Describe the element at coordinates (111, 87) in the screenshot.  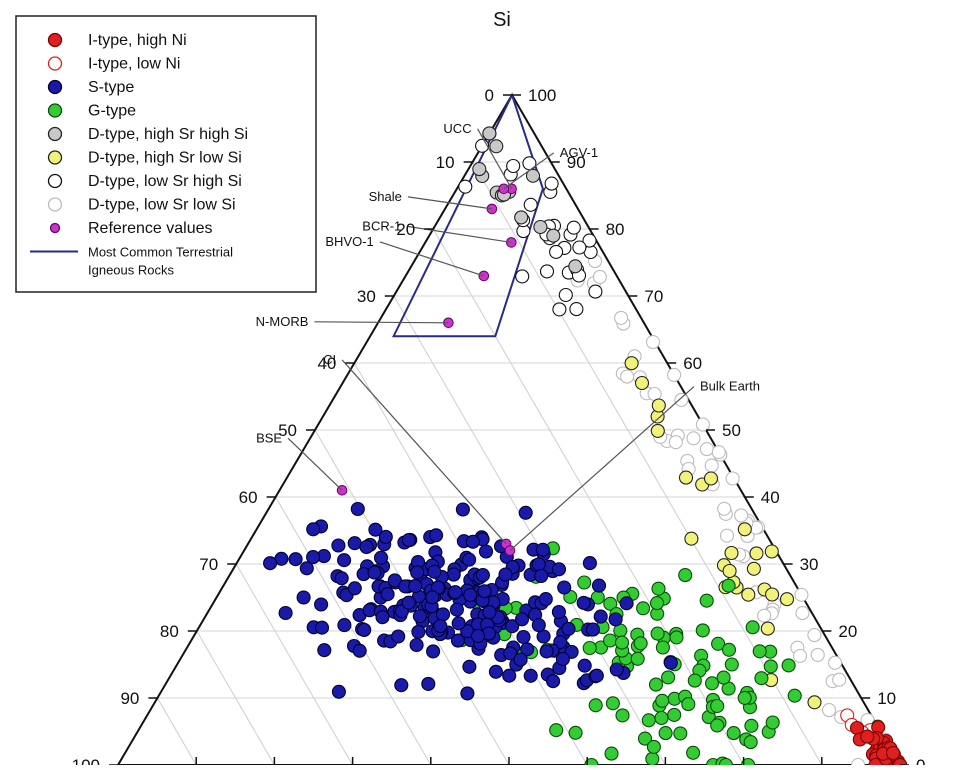
I see `legend-label: S-type` at that location.